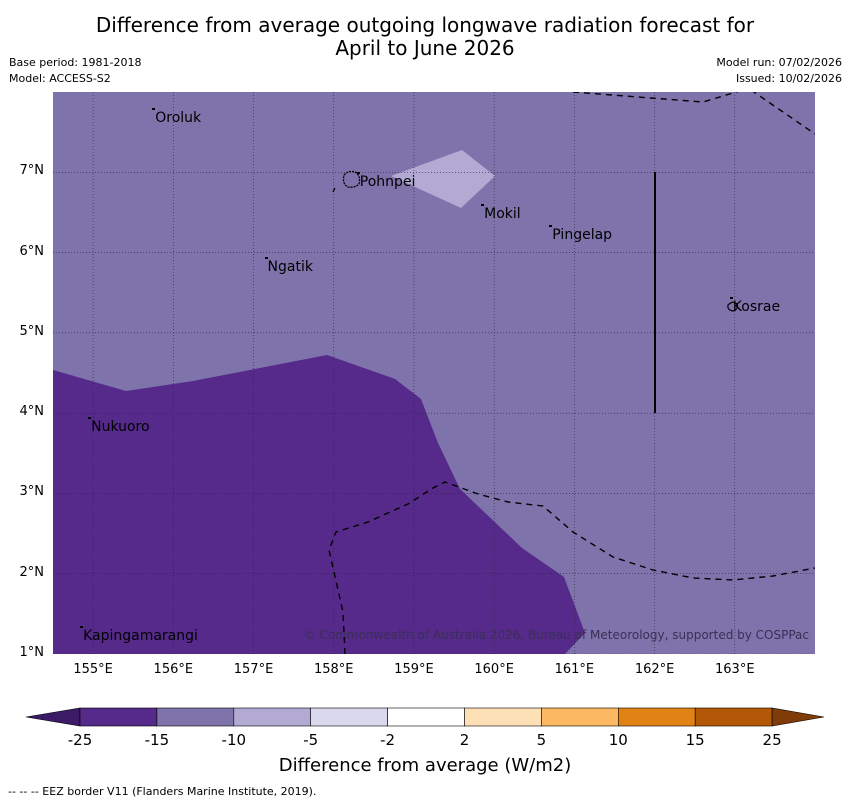  Describe the element at coordinates (75, 71) in the screenshot. I see `meta-left: Base period: 1981-2018 Model: ACCESS-S2` at that location.